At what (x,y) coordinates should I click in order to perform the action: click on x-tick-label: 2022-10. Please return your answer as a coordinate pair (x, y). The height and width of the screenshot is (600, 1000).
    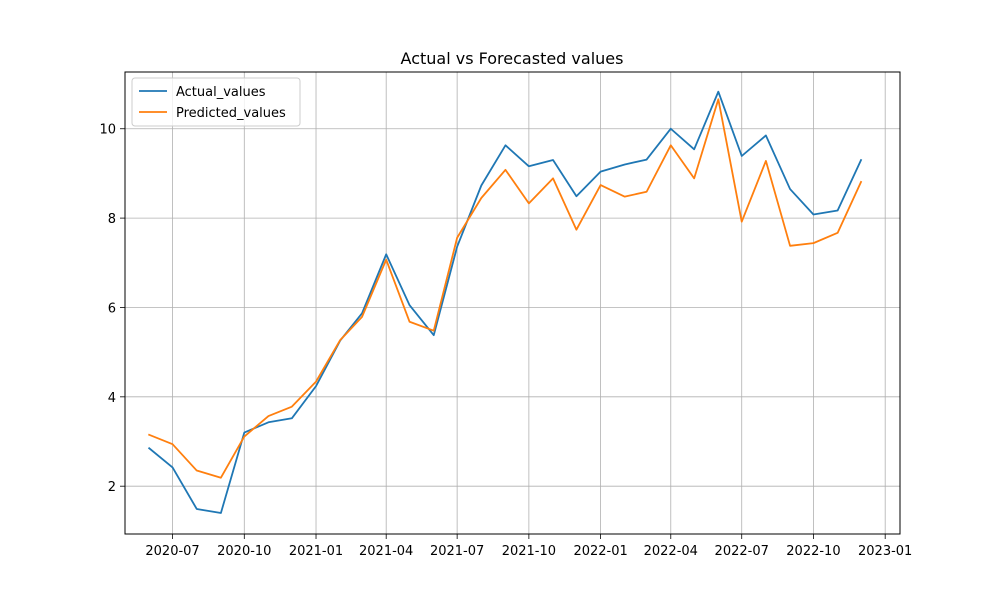
    Looking at the image, I should click on (813, 551).